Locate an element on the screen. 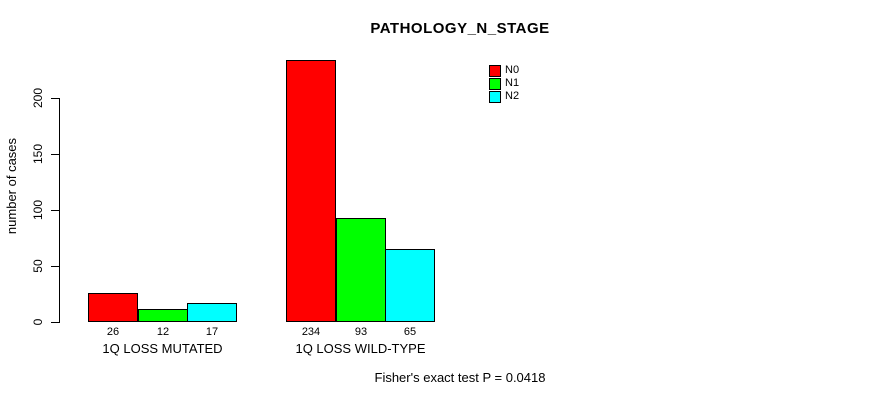 The image size is (890, 400). legend-swatch-n0 is located at coordinates (495, 71).